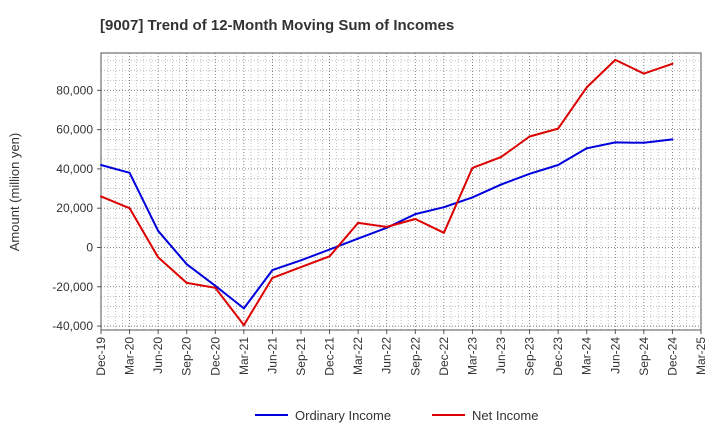 The height and width of the screenshot is (440, 720). What do you see at coordinates (358, 356) in the screenshot?
I see `x-tick-label: Mar-22` at bounding box center [358, 356].